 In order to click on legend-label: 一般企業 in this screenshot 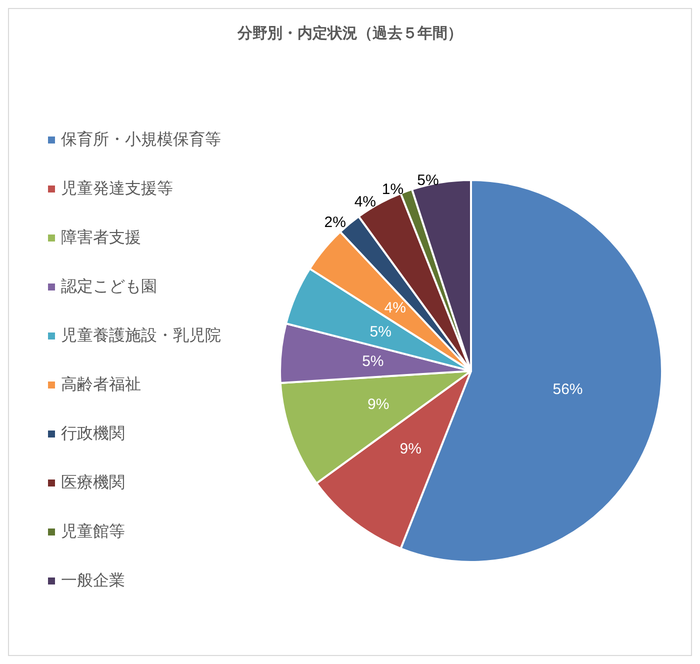, I will do `click(93, 581)`.